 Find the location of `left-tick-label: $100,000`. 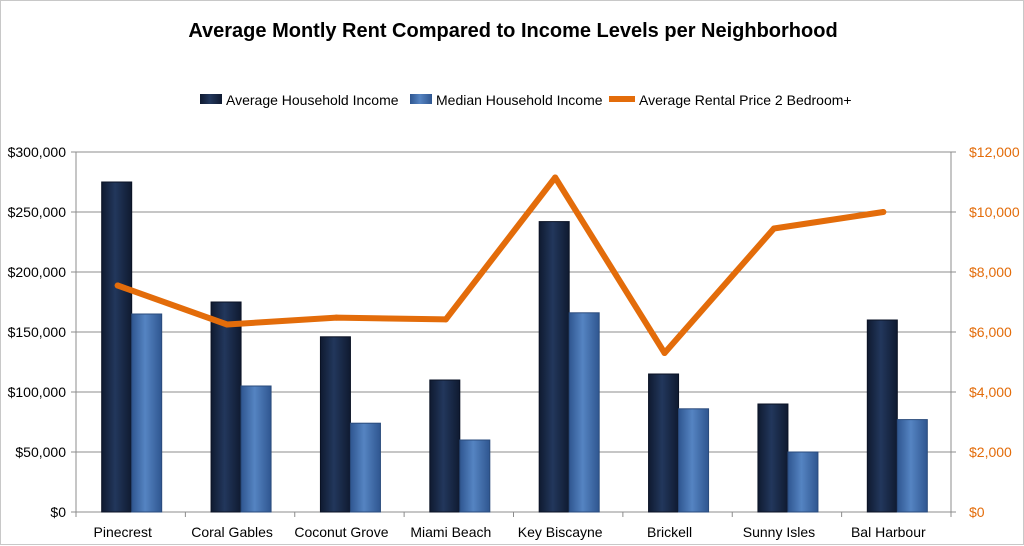

left-tick-label: $100,000 is located at coordinates (37, 392).